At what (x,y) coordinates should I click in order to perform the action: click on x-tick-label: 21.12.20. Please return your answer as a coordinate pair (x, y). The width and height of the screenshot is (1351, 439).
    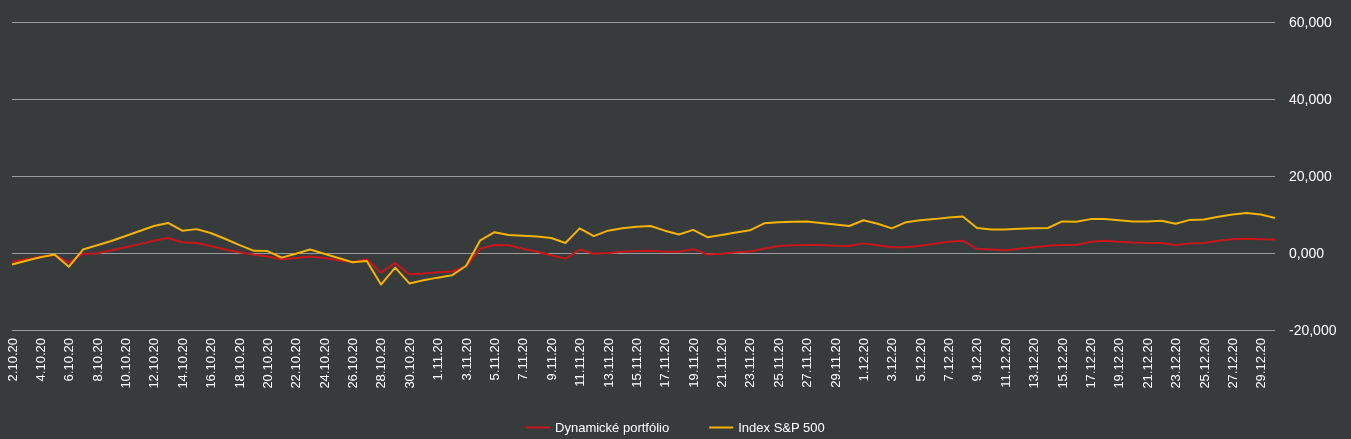
    Looking at the image, I should click on (1147, 363).